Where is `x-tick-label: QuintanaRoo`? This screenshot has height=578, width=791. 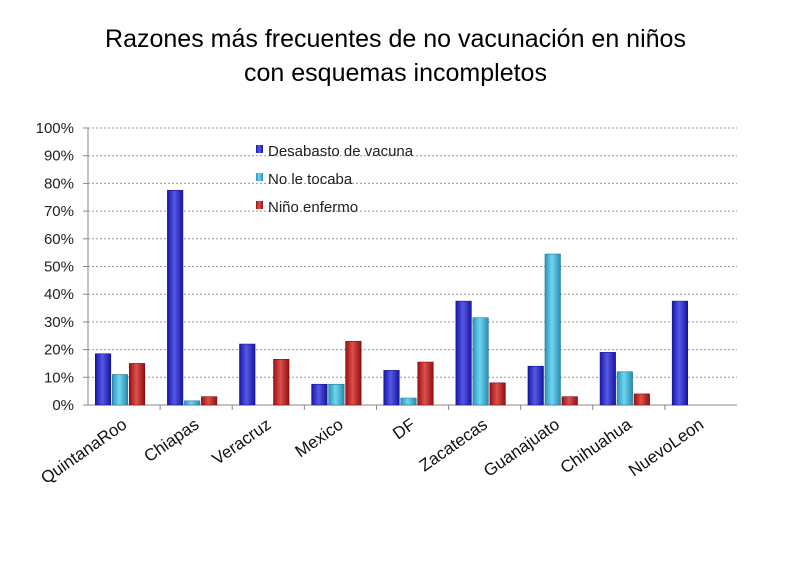 x-tick-label: QuintanaRoo is located at coordinates (83, 451).